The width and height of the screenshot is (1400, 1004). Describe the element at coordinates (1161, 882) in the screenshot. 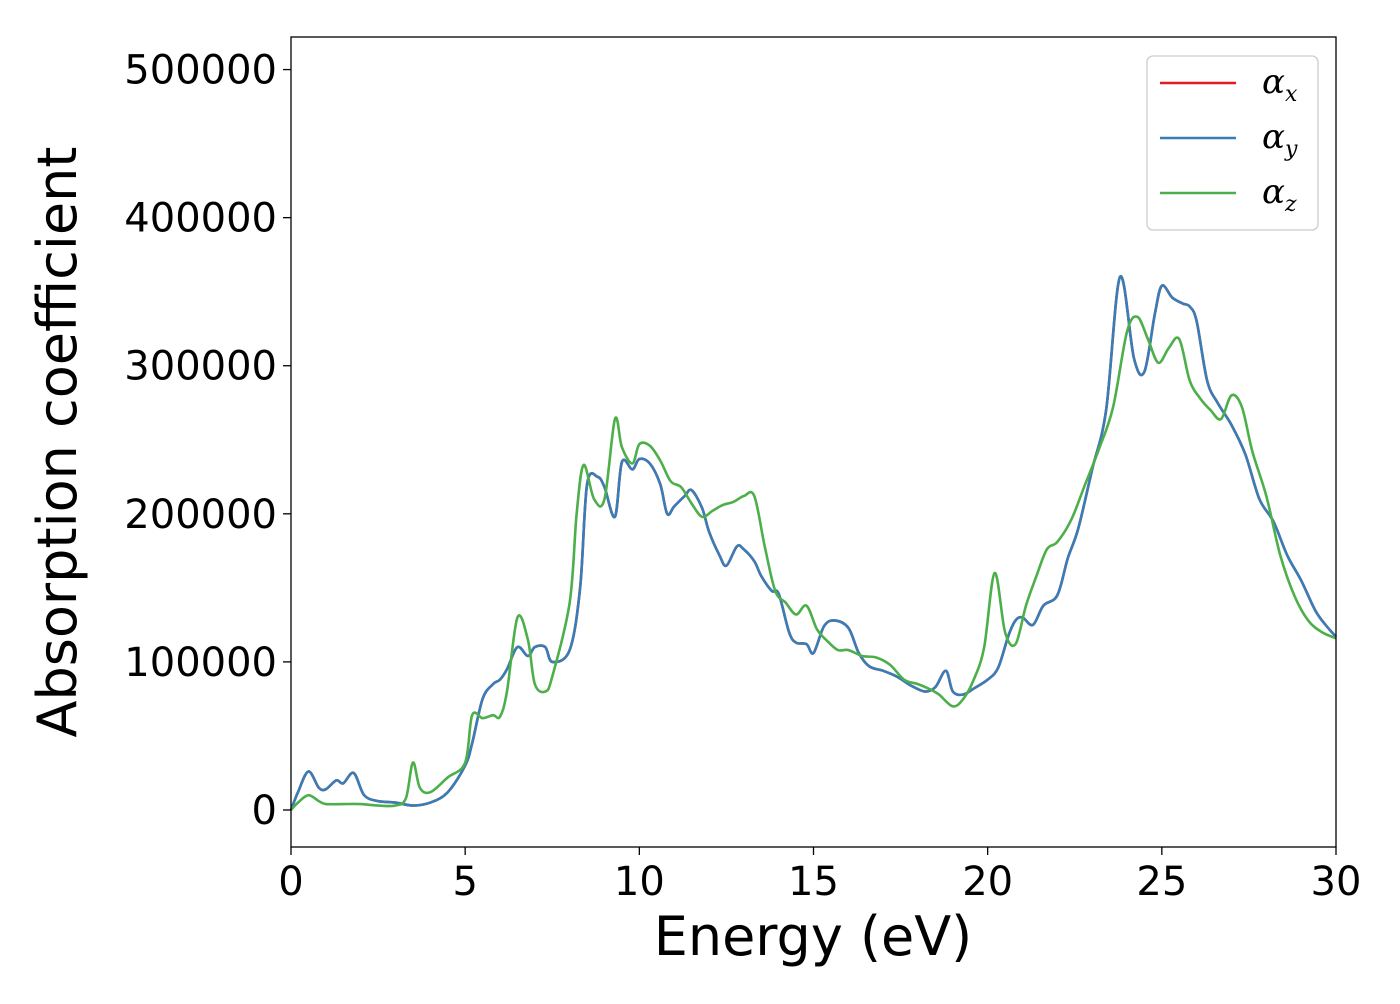

I see `x-tick-label: 25` at that location.